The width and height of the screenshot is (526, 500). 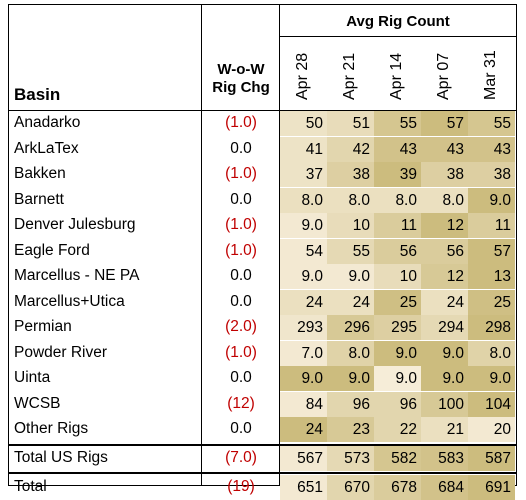 I want to click on total-row: Total (19) 651 670 678 684 691, so click(x=262, y=487).